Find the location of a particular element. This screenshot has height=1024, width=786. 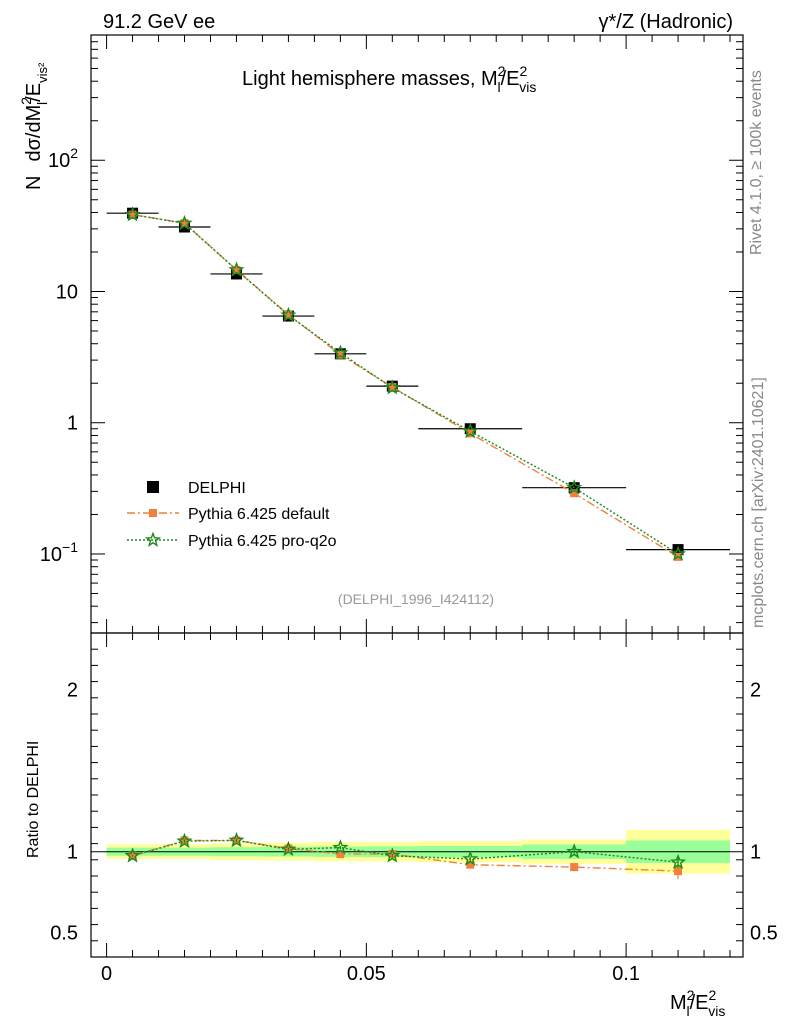

rivet-version-text: Rivet 4.1.0, ≥ 100k events is located at coordinates (756, 162).